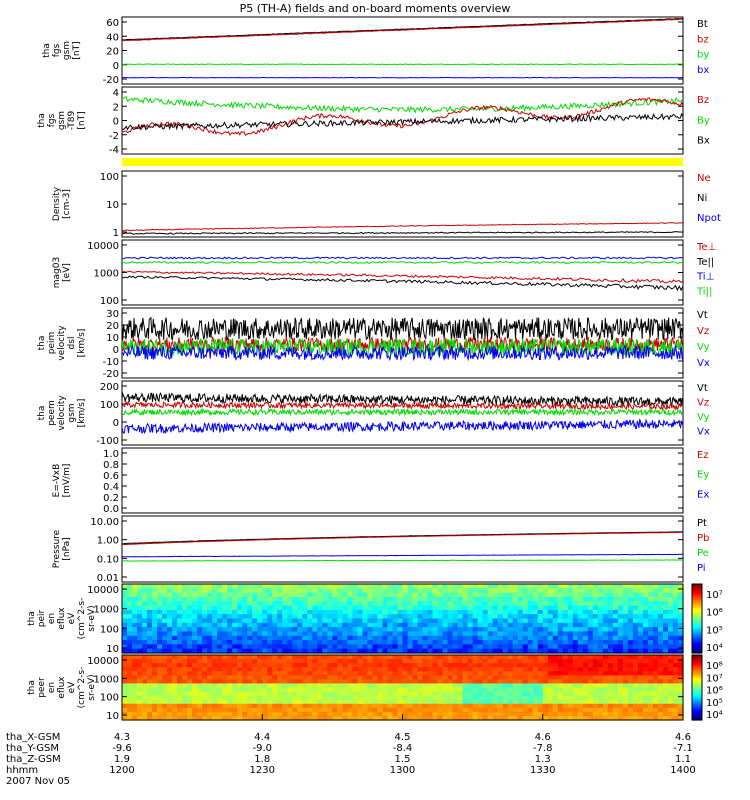  What do you see at coordinates (702, 24) in the screenshot?
I see `legend-Bt: Bt` at bounding box center [702, 24].